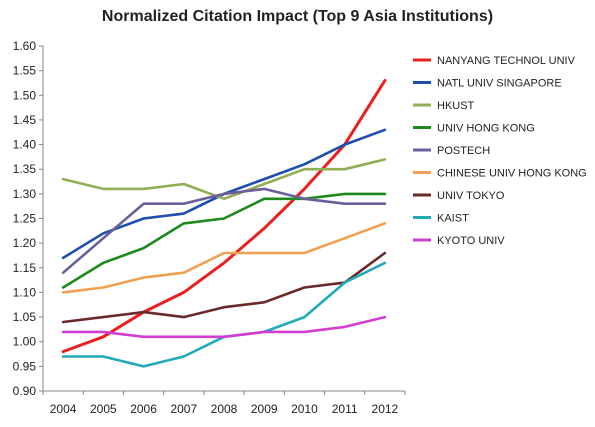  I want to click on x-tick-label: 2006, so click(143, 409).